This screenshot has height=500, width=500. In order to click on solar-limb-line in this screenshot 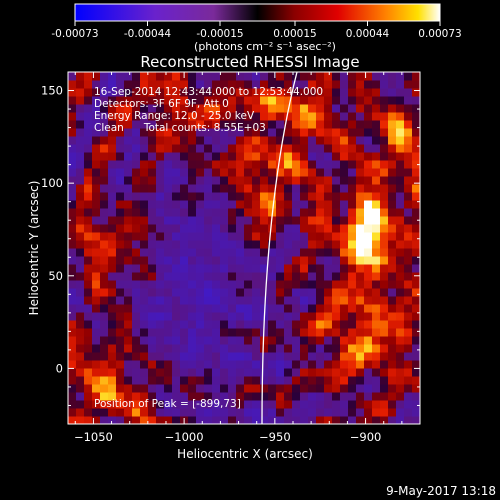, I will do `click(279, 248)`.